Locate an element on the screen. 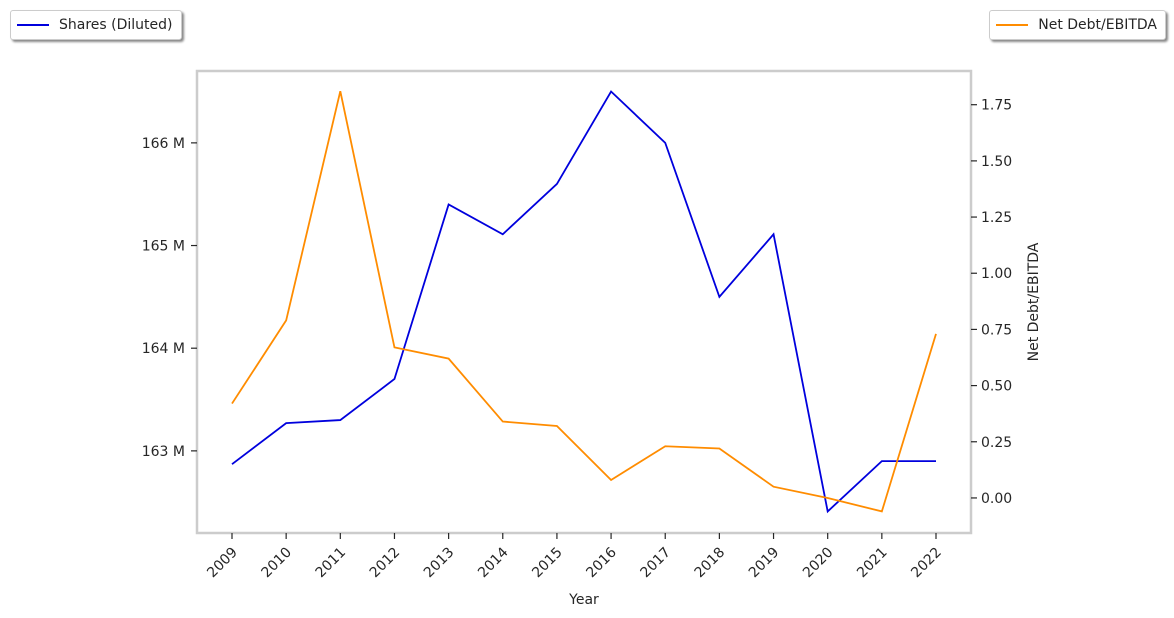 The width and height of the screenshot is (1174, 618). x-axis-label: Year is located at coordinates (583, 600).